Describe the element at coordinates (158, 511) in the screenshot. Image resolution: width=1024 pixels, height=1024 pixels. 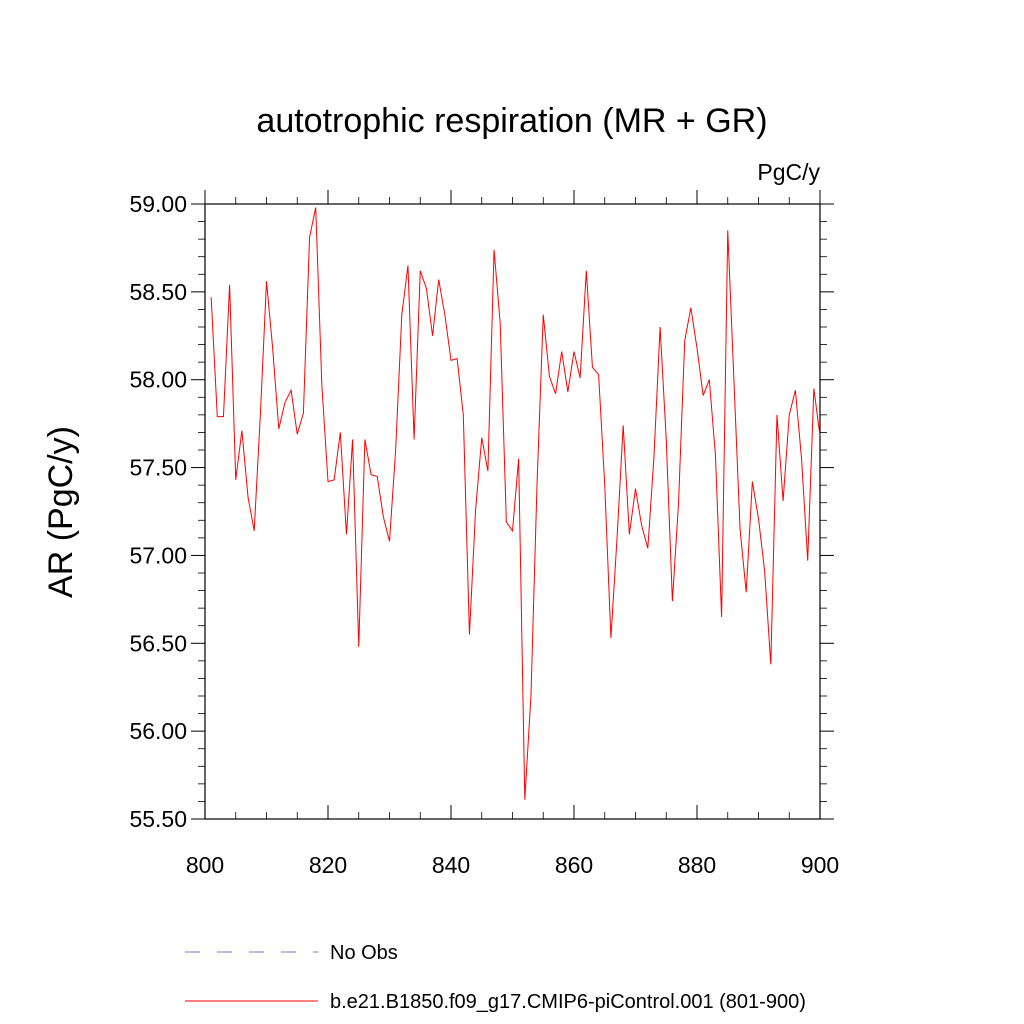
I see `y-tick-labels: 55.50 56.00 56.50 57.00 57.50 58.00 58.50 59.00` at that location.